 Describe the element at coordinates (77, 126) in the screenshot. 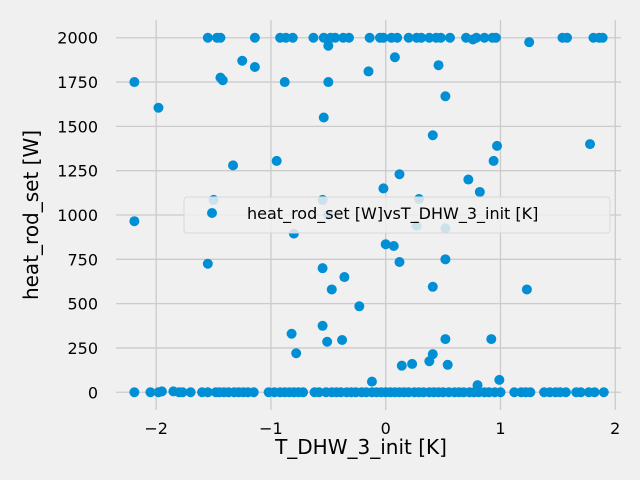

I see `y-tick-label: 1500` at that location.